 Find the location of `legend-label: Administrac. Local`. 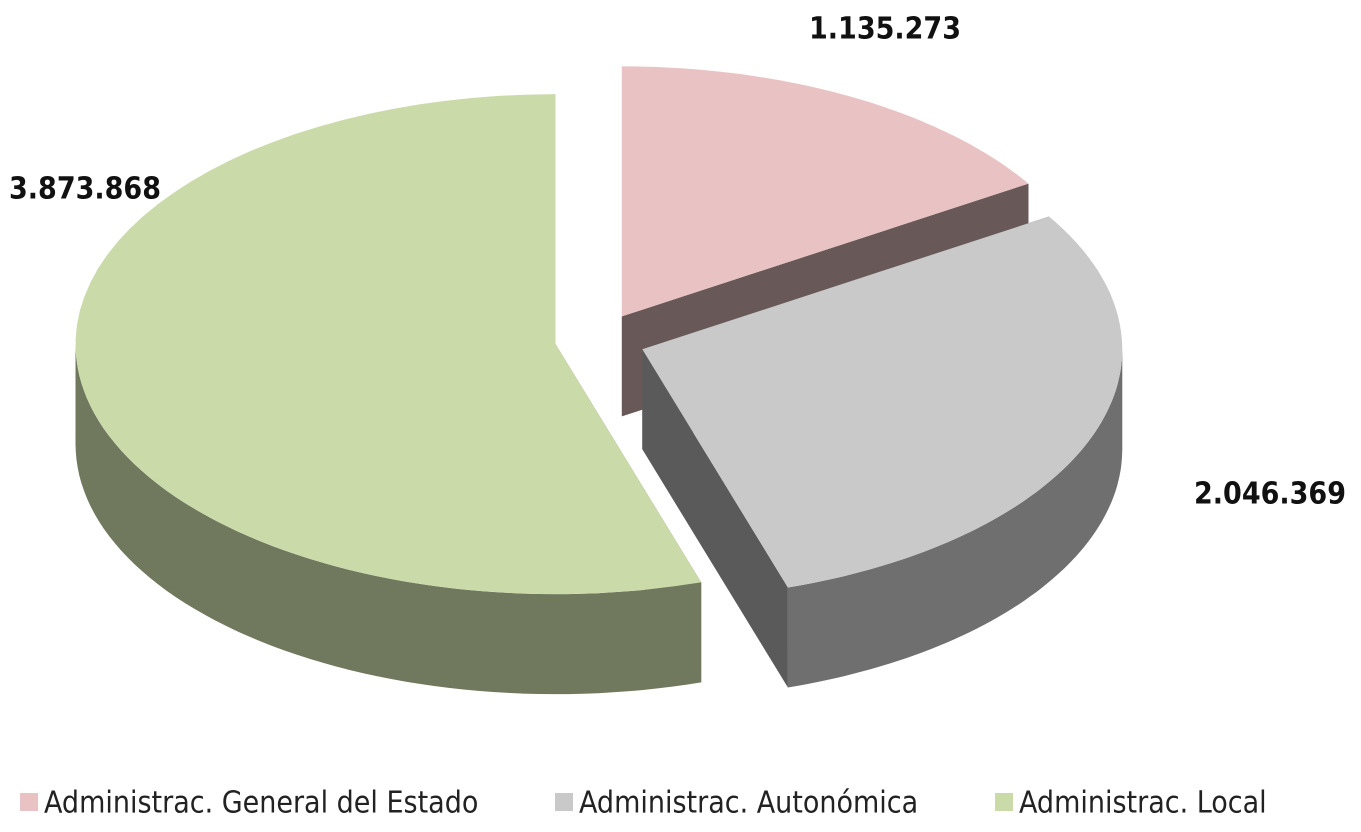

legend-label: Administrac. Local is located at coordinates (1143, 803).